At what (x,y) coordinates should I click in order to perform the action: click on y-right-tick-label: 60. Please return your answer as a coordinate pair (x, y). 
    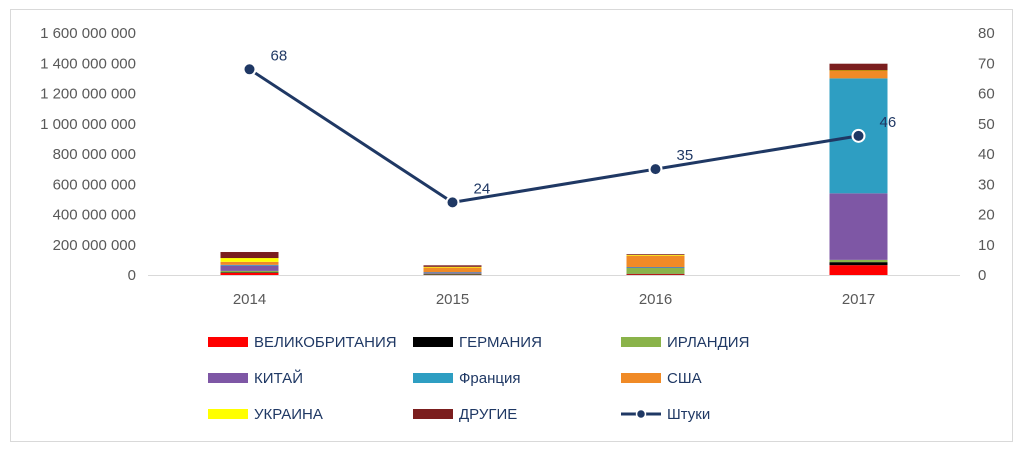
    Looking at the image, I should click on (986, 94).